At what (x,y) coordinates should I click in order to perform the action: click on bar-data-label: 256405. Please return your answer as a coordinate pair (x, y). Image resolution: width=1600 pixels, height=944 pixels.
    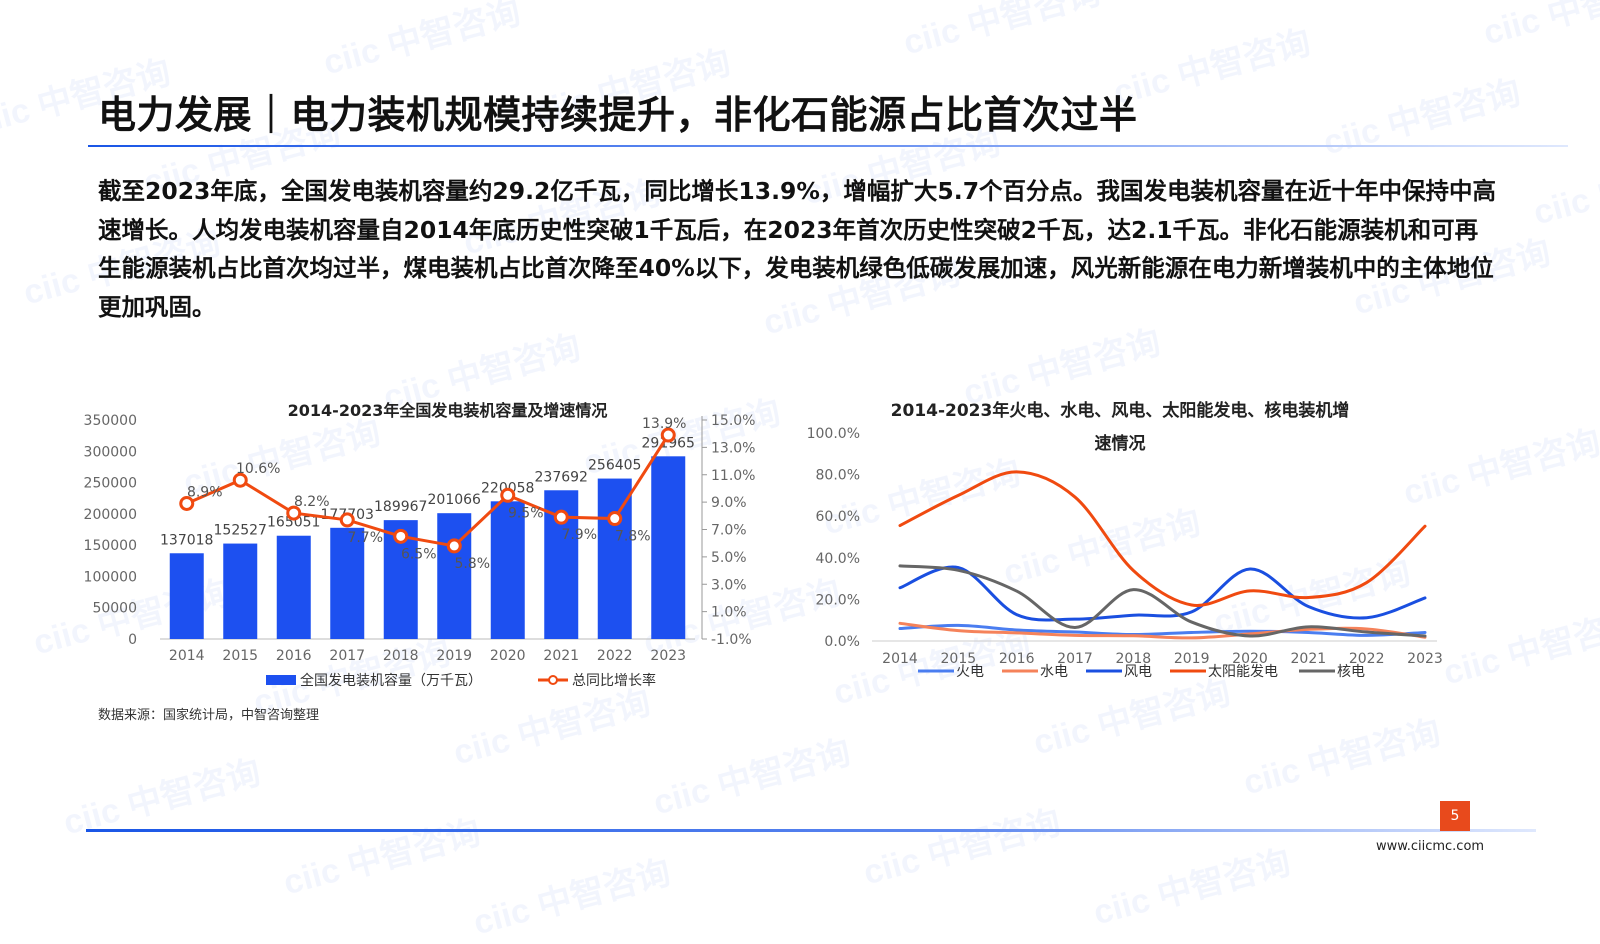
    Looking at the image, I should click on (614, 466).